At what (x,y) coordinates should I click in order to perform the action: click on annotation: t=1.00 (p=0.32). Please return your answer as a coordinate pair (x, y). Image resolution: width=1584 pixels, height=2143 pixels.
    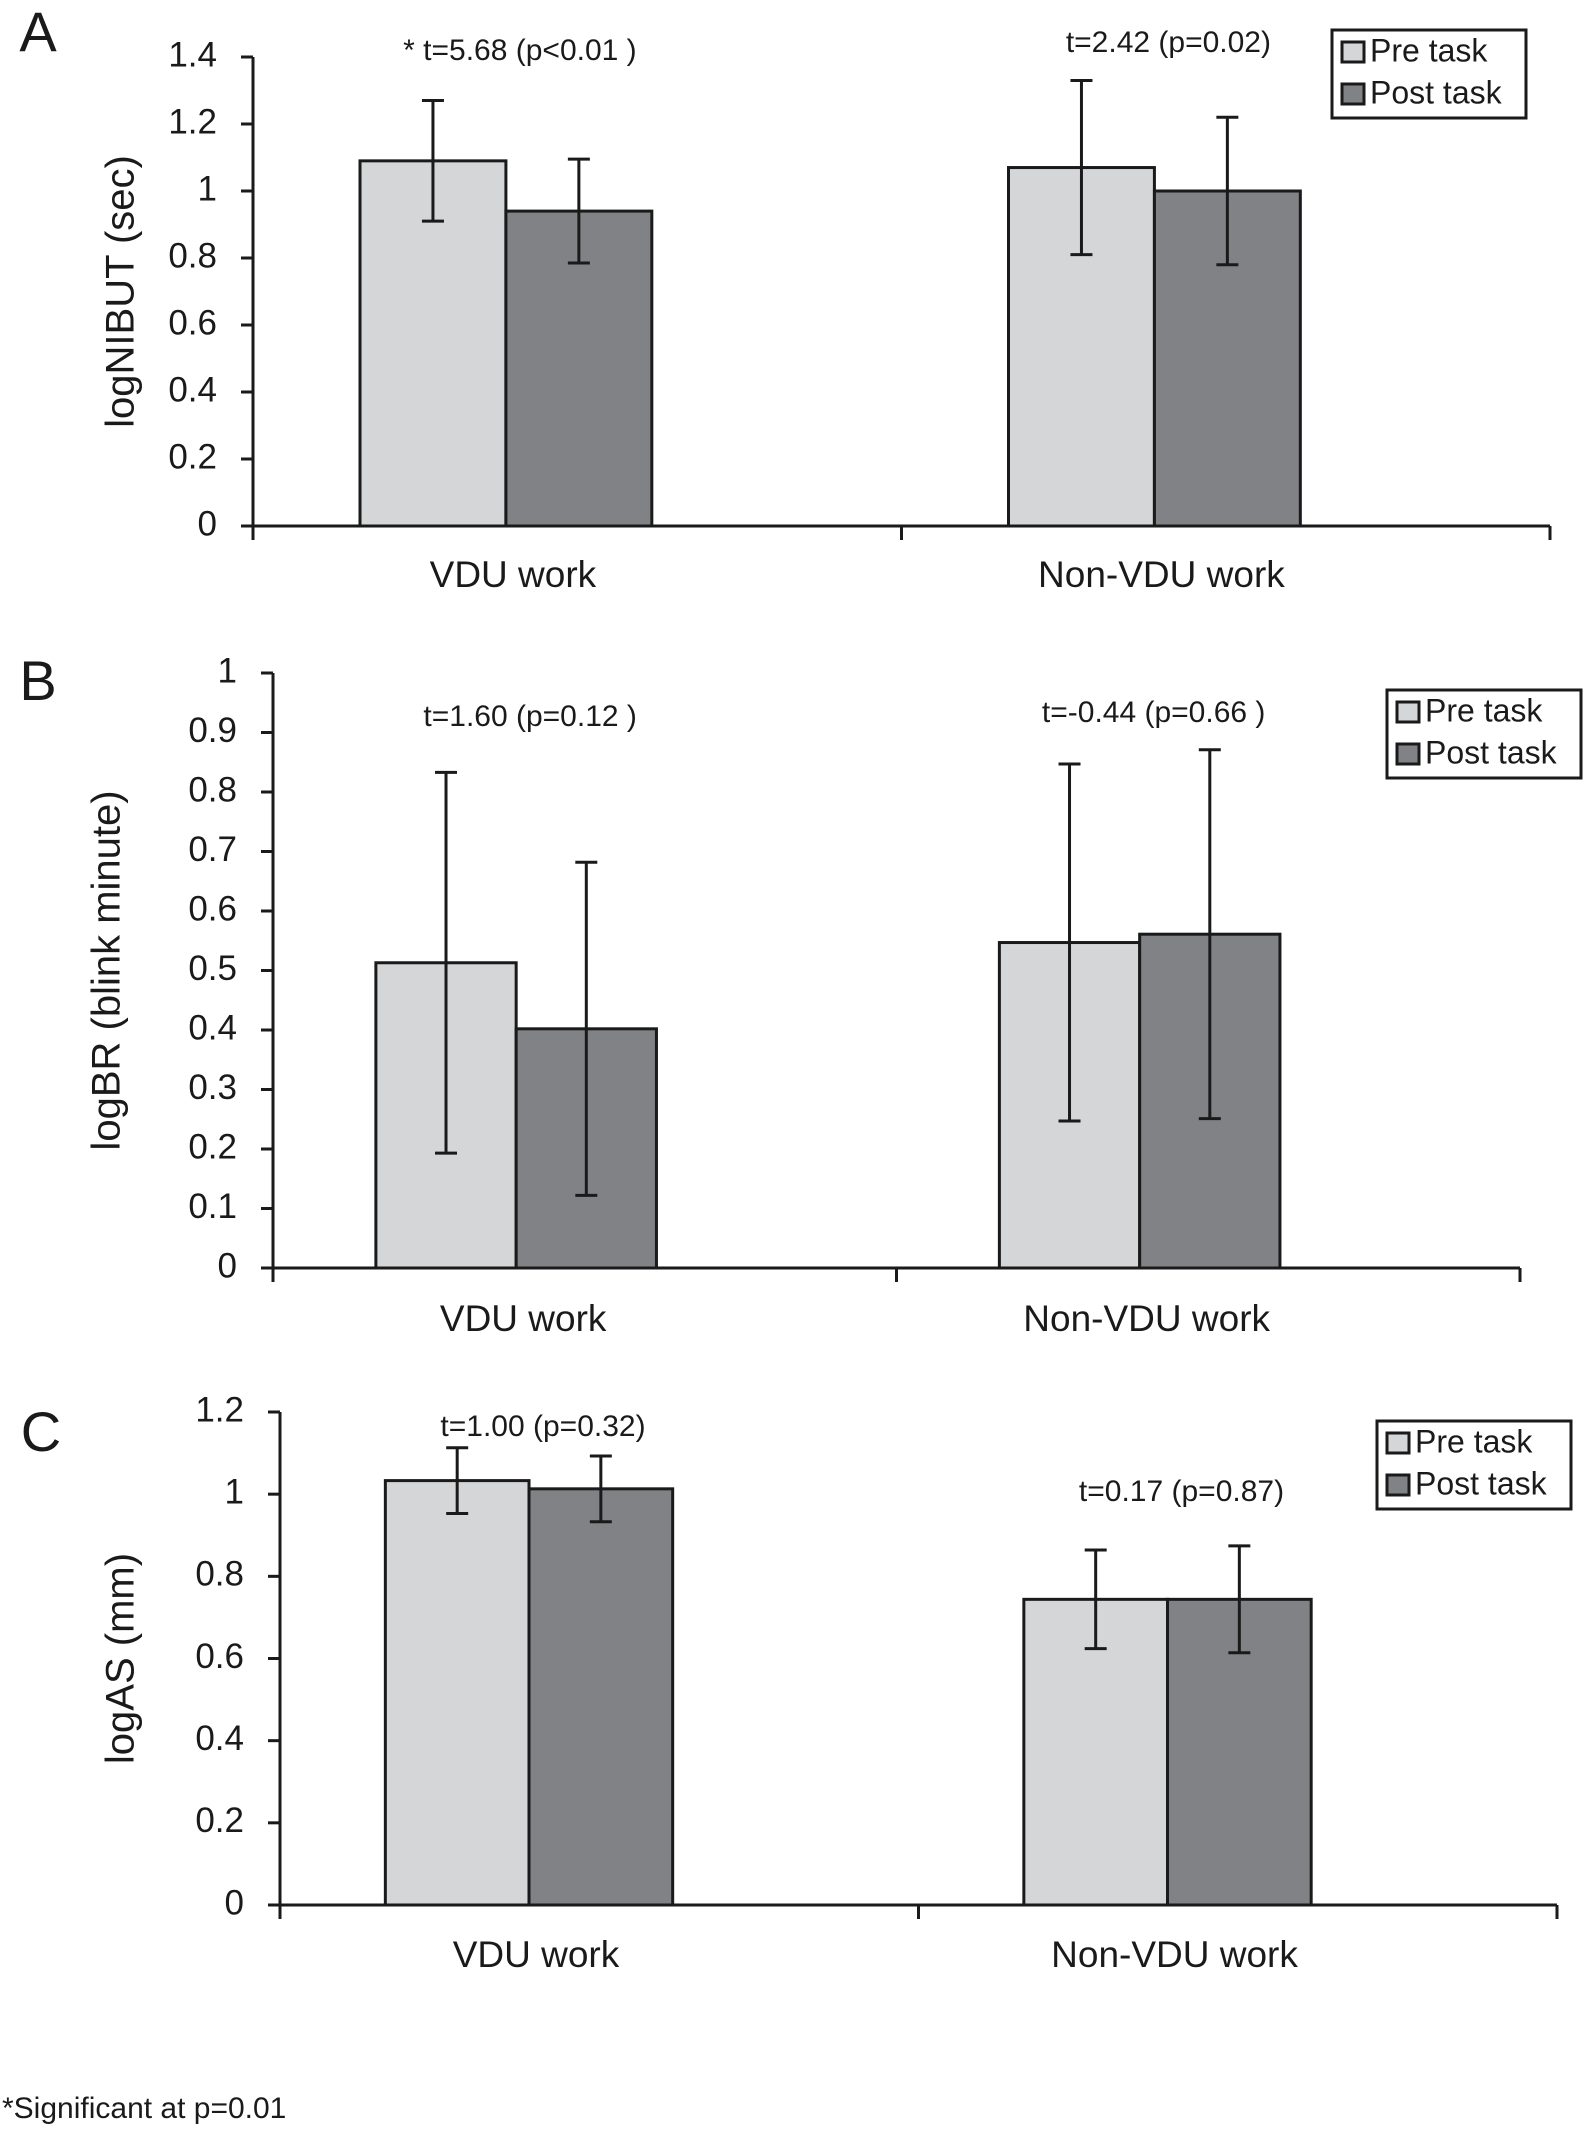
    Looking at the image, I should click on (542, 1426).